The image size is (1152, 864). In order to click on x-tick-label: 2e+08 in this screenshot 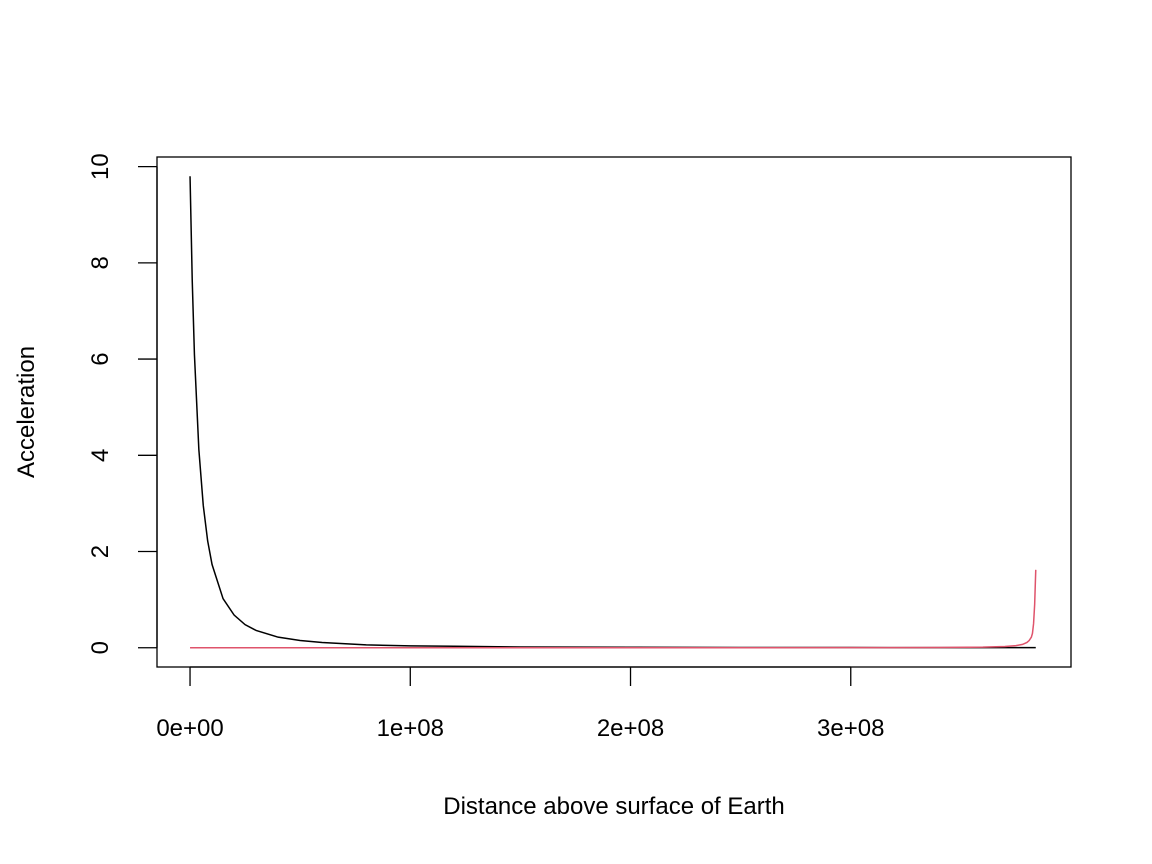, I will do `click(630, 728)`.